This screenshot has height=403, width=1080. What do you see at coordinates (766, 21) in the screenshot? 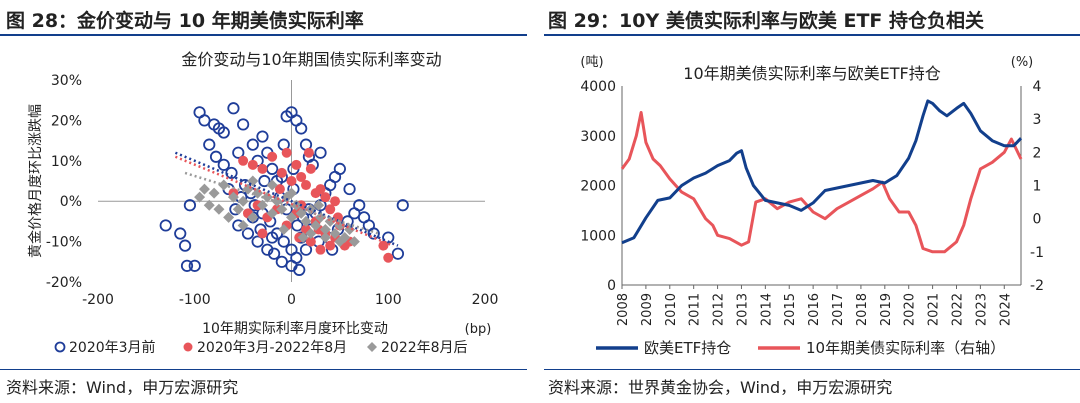
I see `right-panel-title: 图 29：10Y 美债实际利率与欧美 ETF 持仓负相关` at bounding box center [766, 21].